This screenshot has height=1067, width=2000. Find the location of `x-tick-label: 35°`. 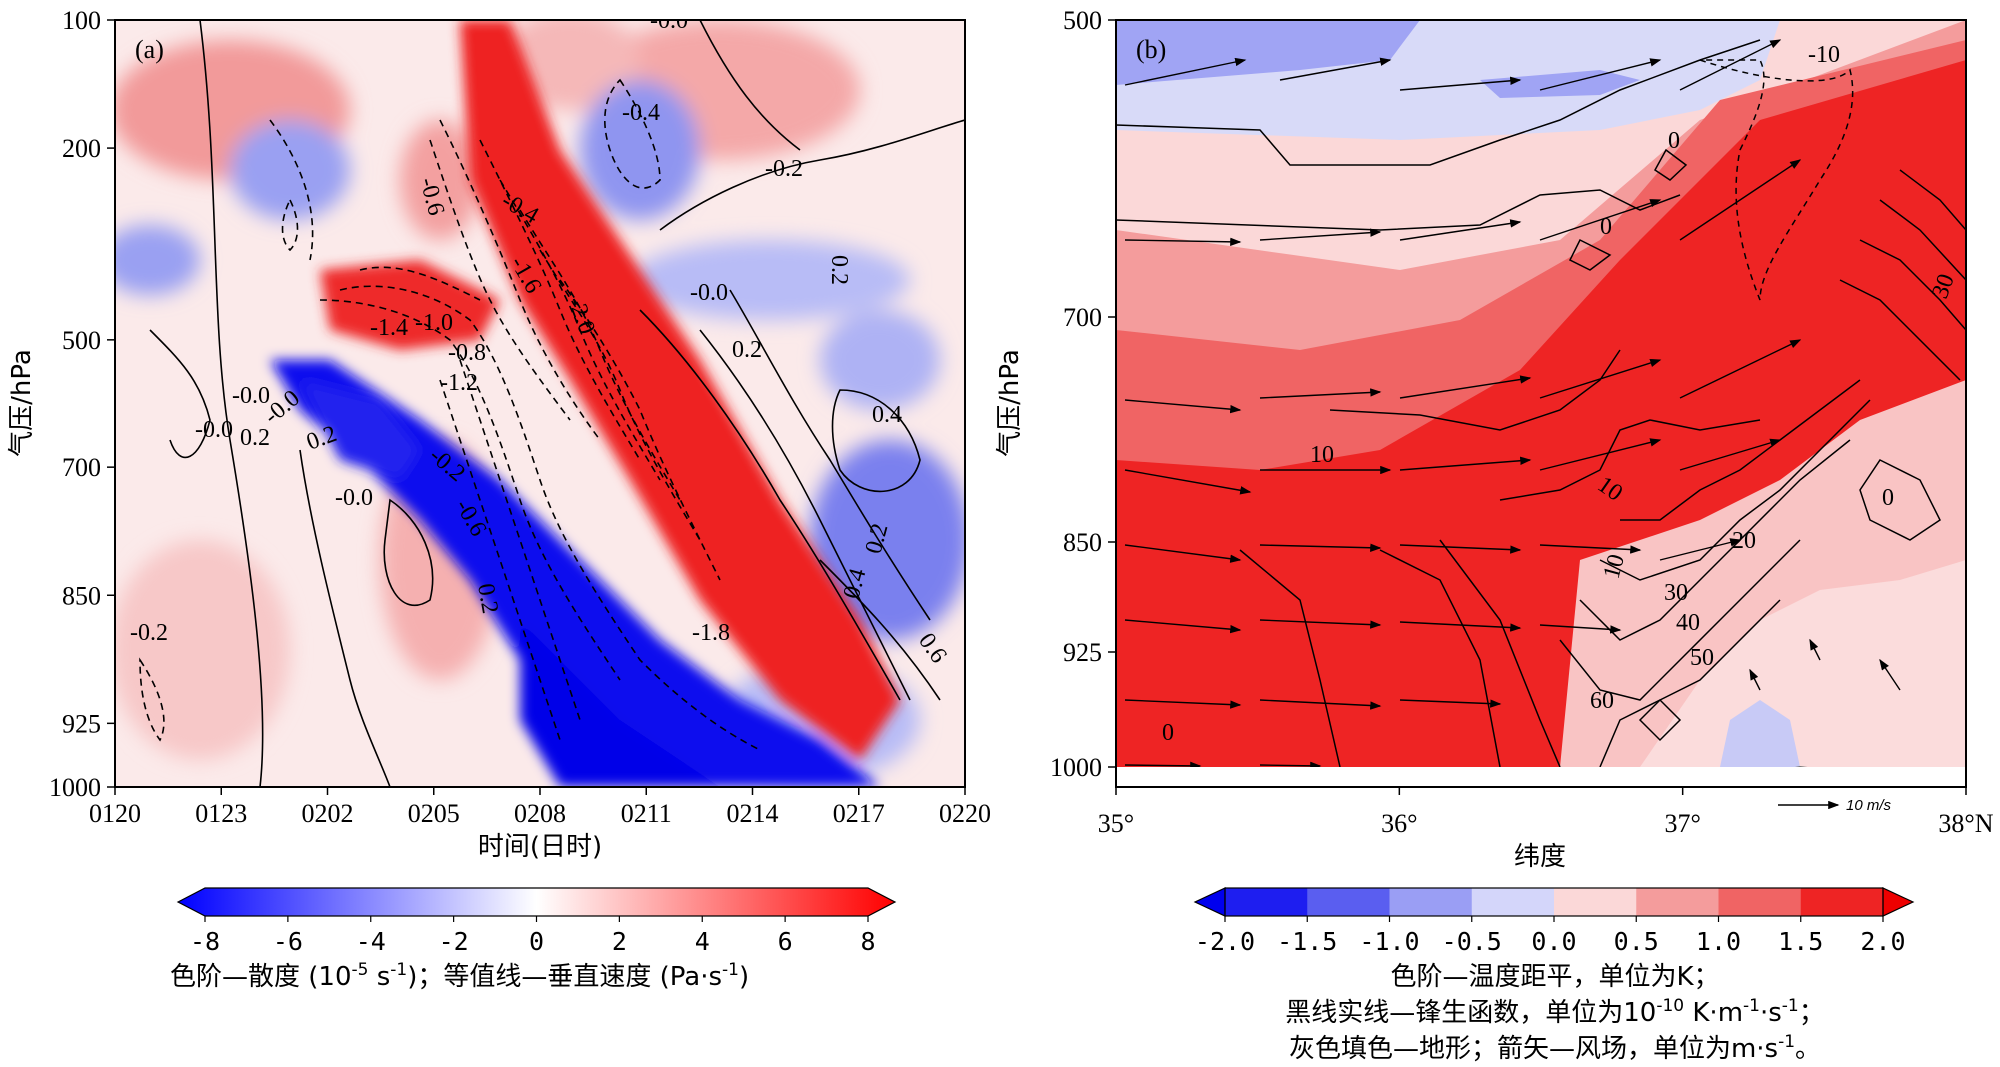

x-tick-label: 35° is located at coordinates (1116, 823).